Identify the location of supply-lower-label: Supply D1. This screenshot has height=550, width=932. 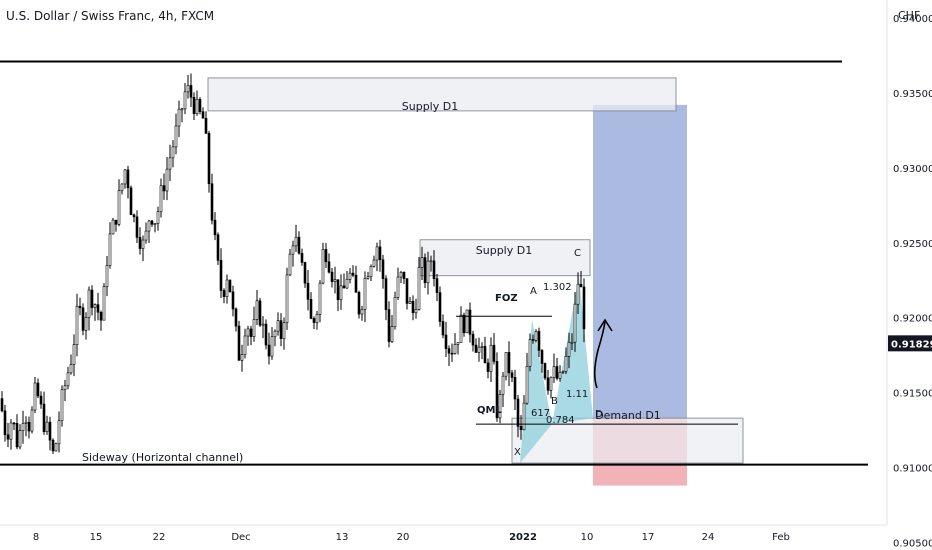
(504, 250).